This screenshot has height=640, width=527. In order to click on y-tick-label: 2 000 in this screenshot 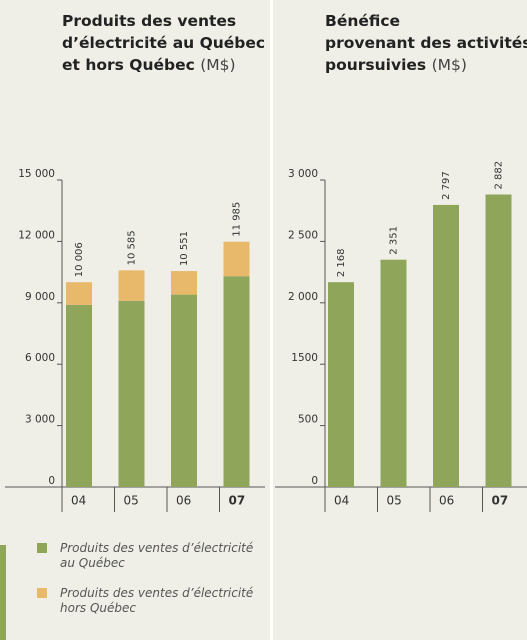, I will do `click(303, 297)`.